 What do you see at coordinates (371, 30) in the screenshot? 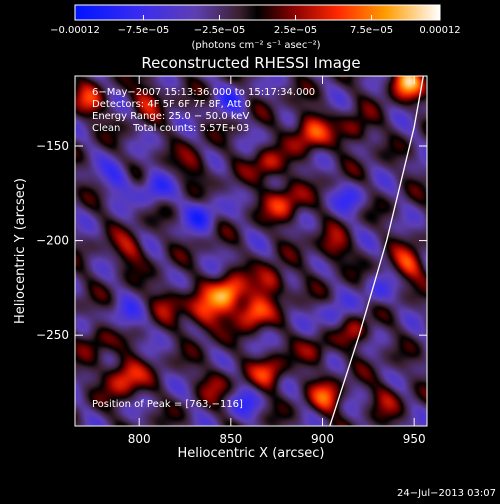
I see `colorbar-tick-label: 7.5e−05` at bounding box center [371, 30].